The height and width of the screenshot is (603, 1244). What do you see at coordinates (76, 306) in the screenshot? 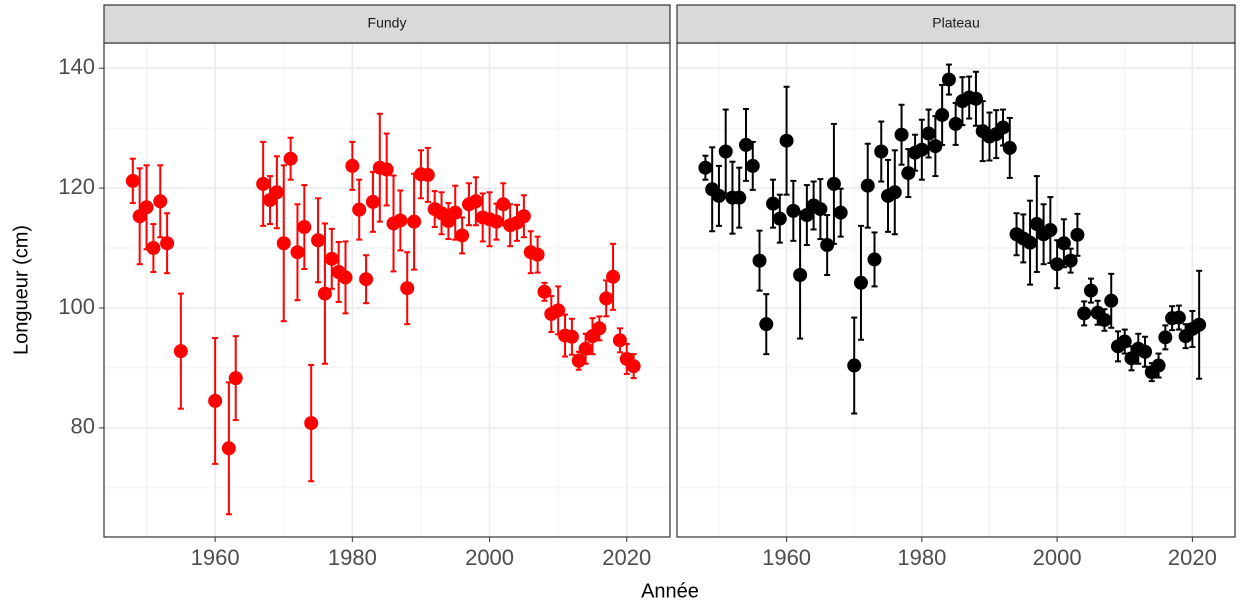
I see `y-tick-label: 100` at bounding box center [76, 306].